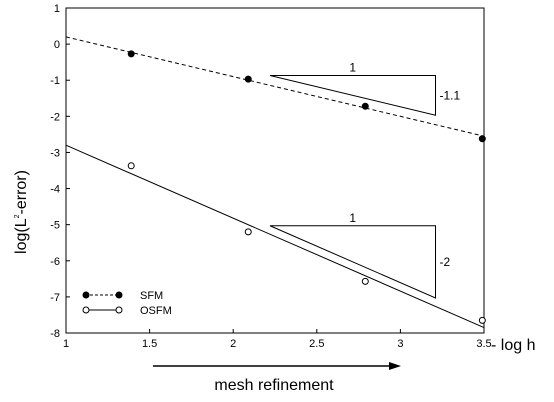 The height and width of the screenshot is (402, 554). Describe the element at coordinates (55, 81) in the screenshot. I see `y-tick-label: -1` at that location.